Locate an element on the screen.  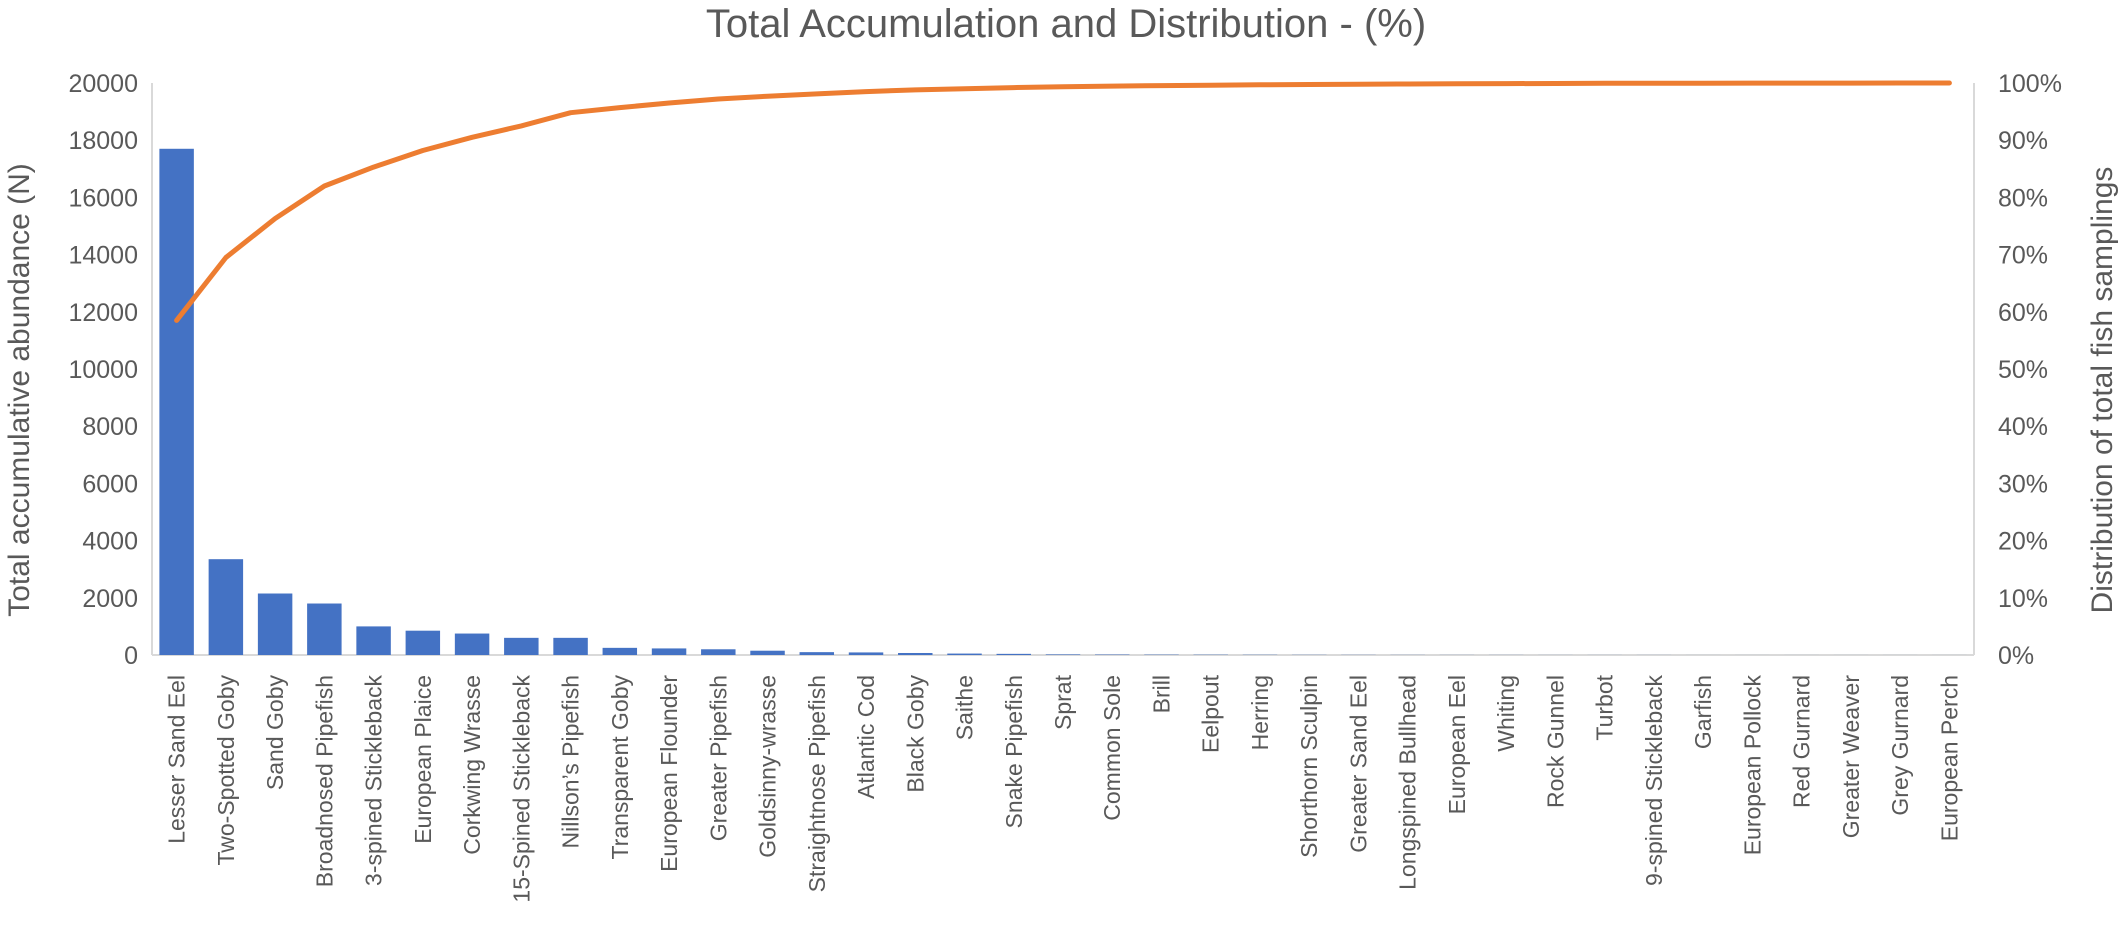
y-tick-label: 6000 is located at coordinates (110, 484).